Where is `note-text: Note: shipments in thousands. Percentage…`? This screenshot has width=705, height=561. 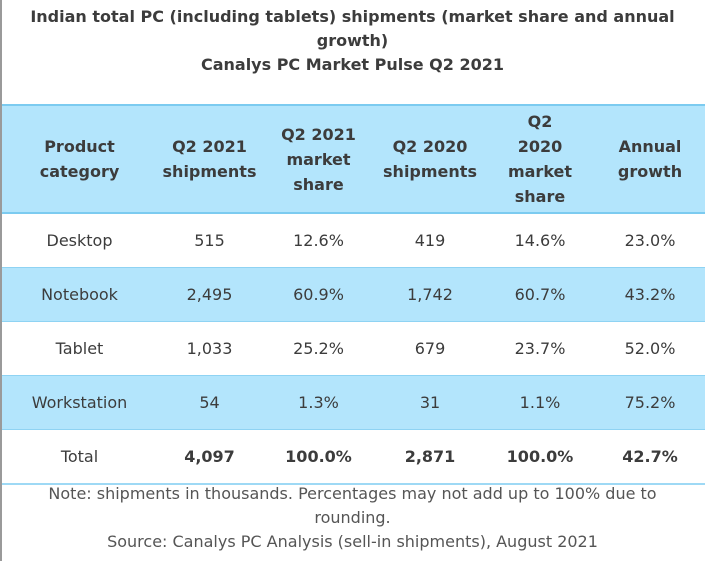
note-text: Note: shipments in thousands. Percentage… is located at coordinates (352, 505).